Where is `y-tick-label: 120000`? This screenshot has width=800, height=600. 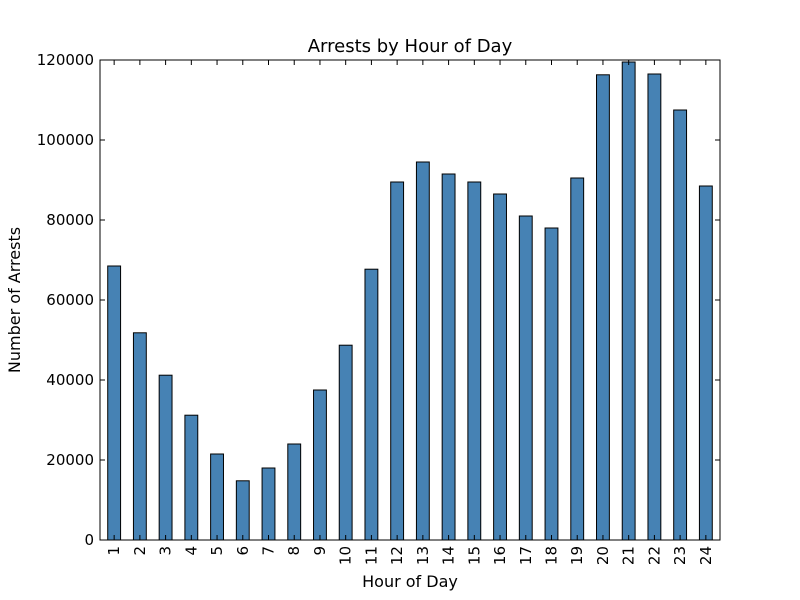 y-tick-label: 120000 is located at coordinates (65, 60).